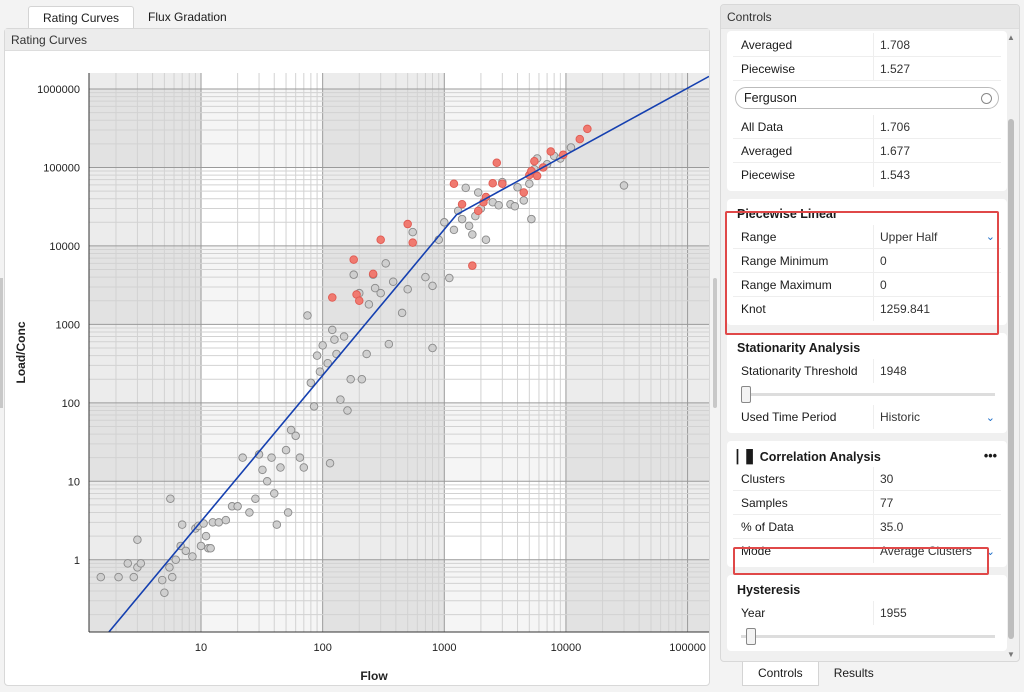  Describe the element at coordinates (937, 175) in the screenshot. I see `row-value: 1.543` at that location.